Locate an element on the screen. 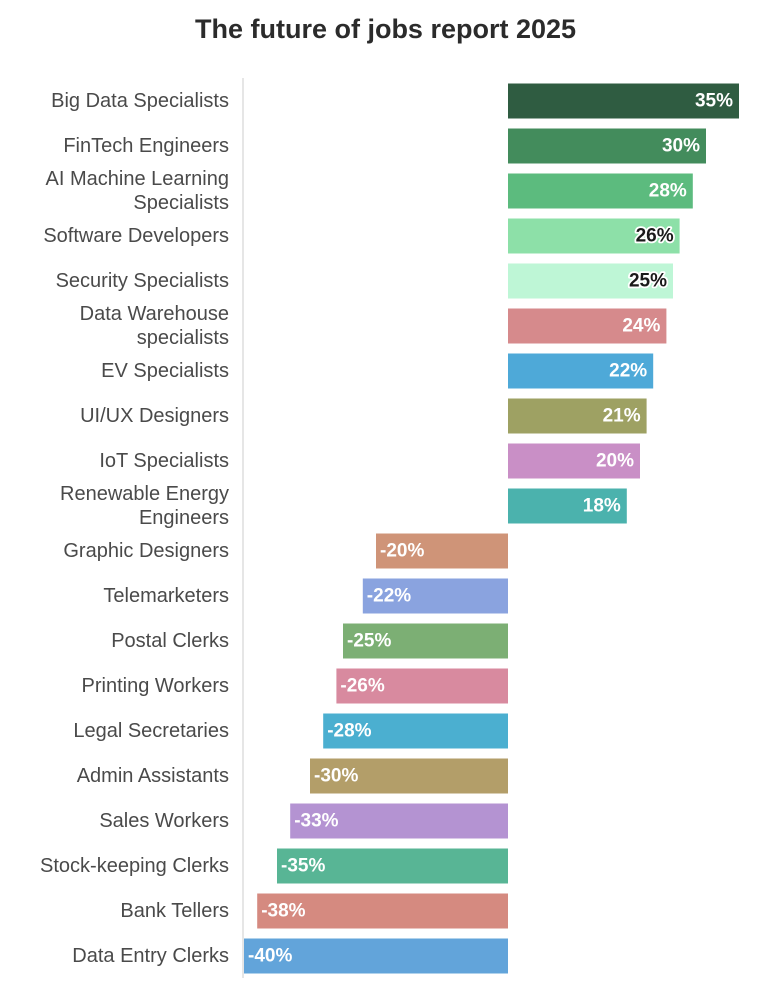 The width and height of the screenshot is (771, 991). category-label-10-line-2: Engineers is located at coordinates (184, 518).